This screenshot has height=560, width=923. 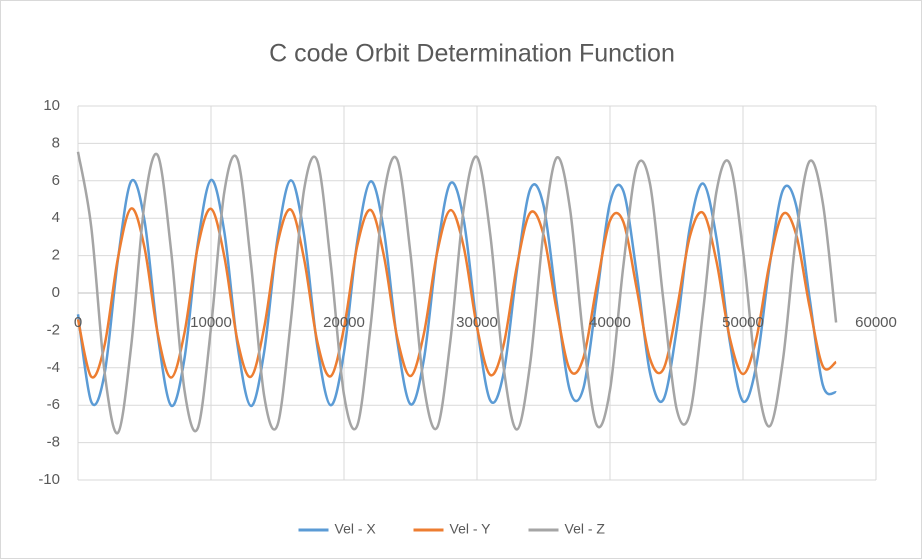 What do you see at coordinates (56, 255) in the screenshot?
I see `y-tick-label: 2` at bounding box center [56, 255].